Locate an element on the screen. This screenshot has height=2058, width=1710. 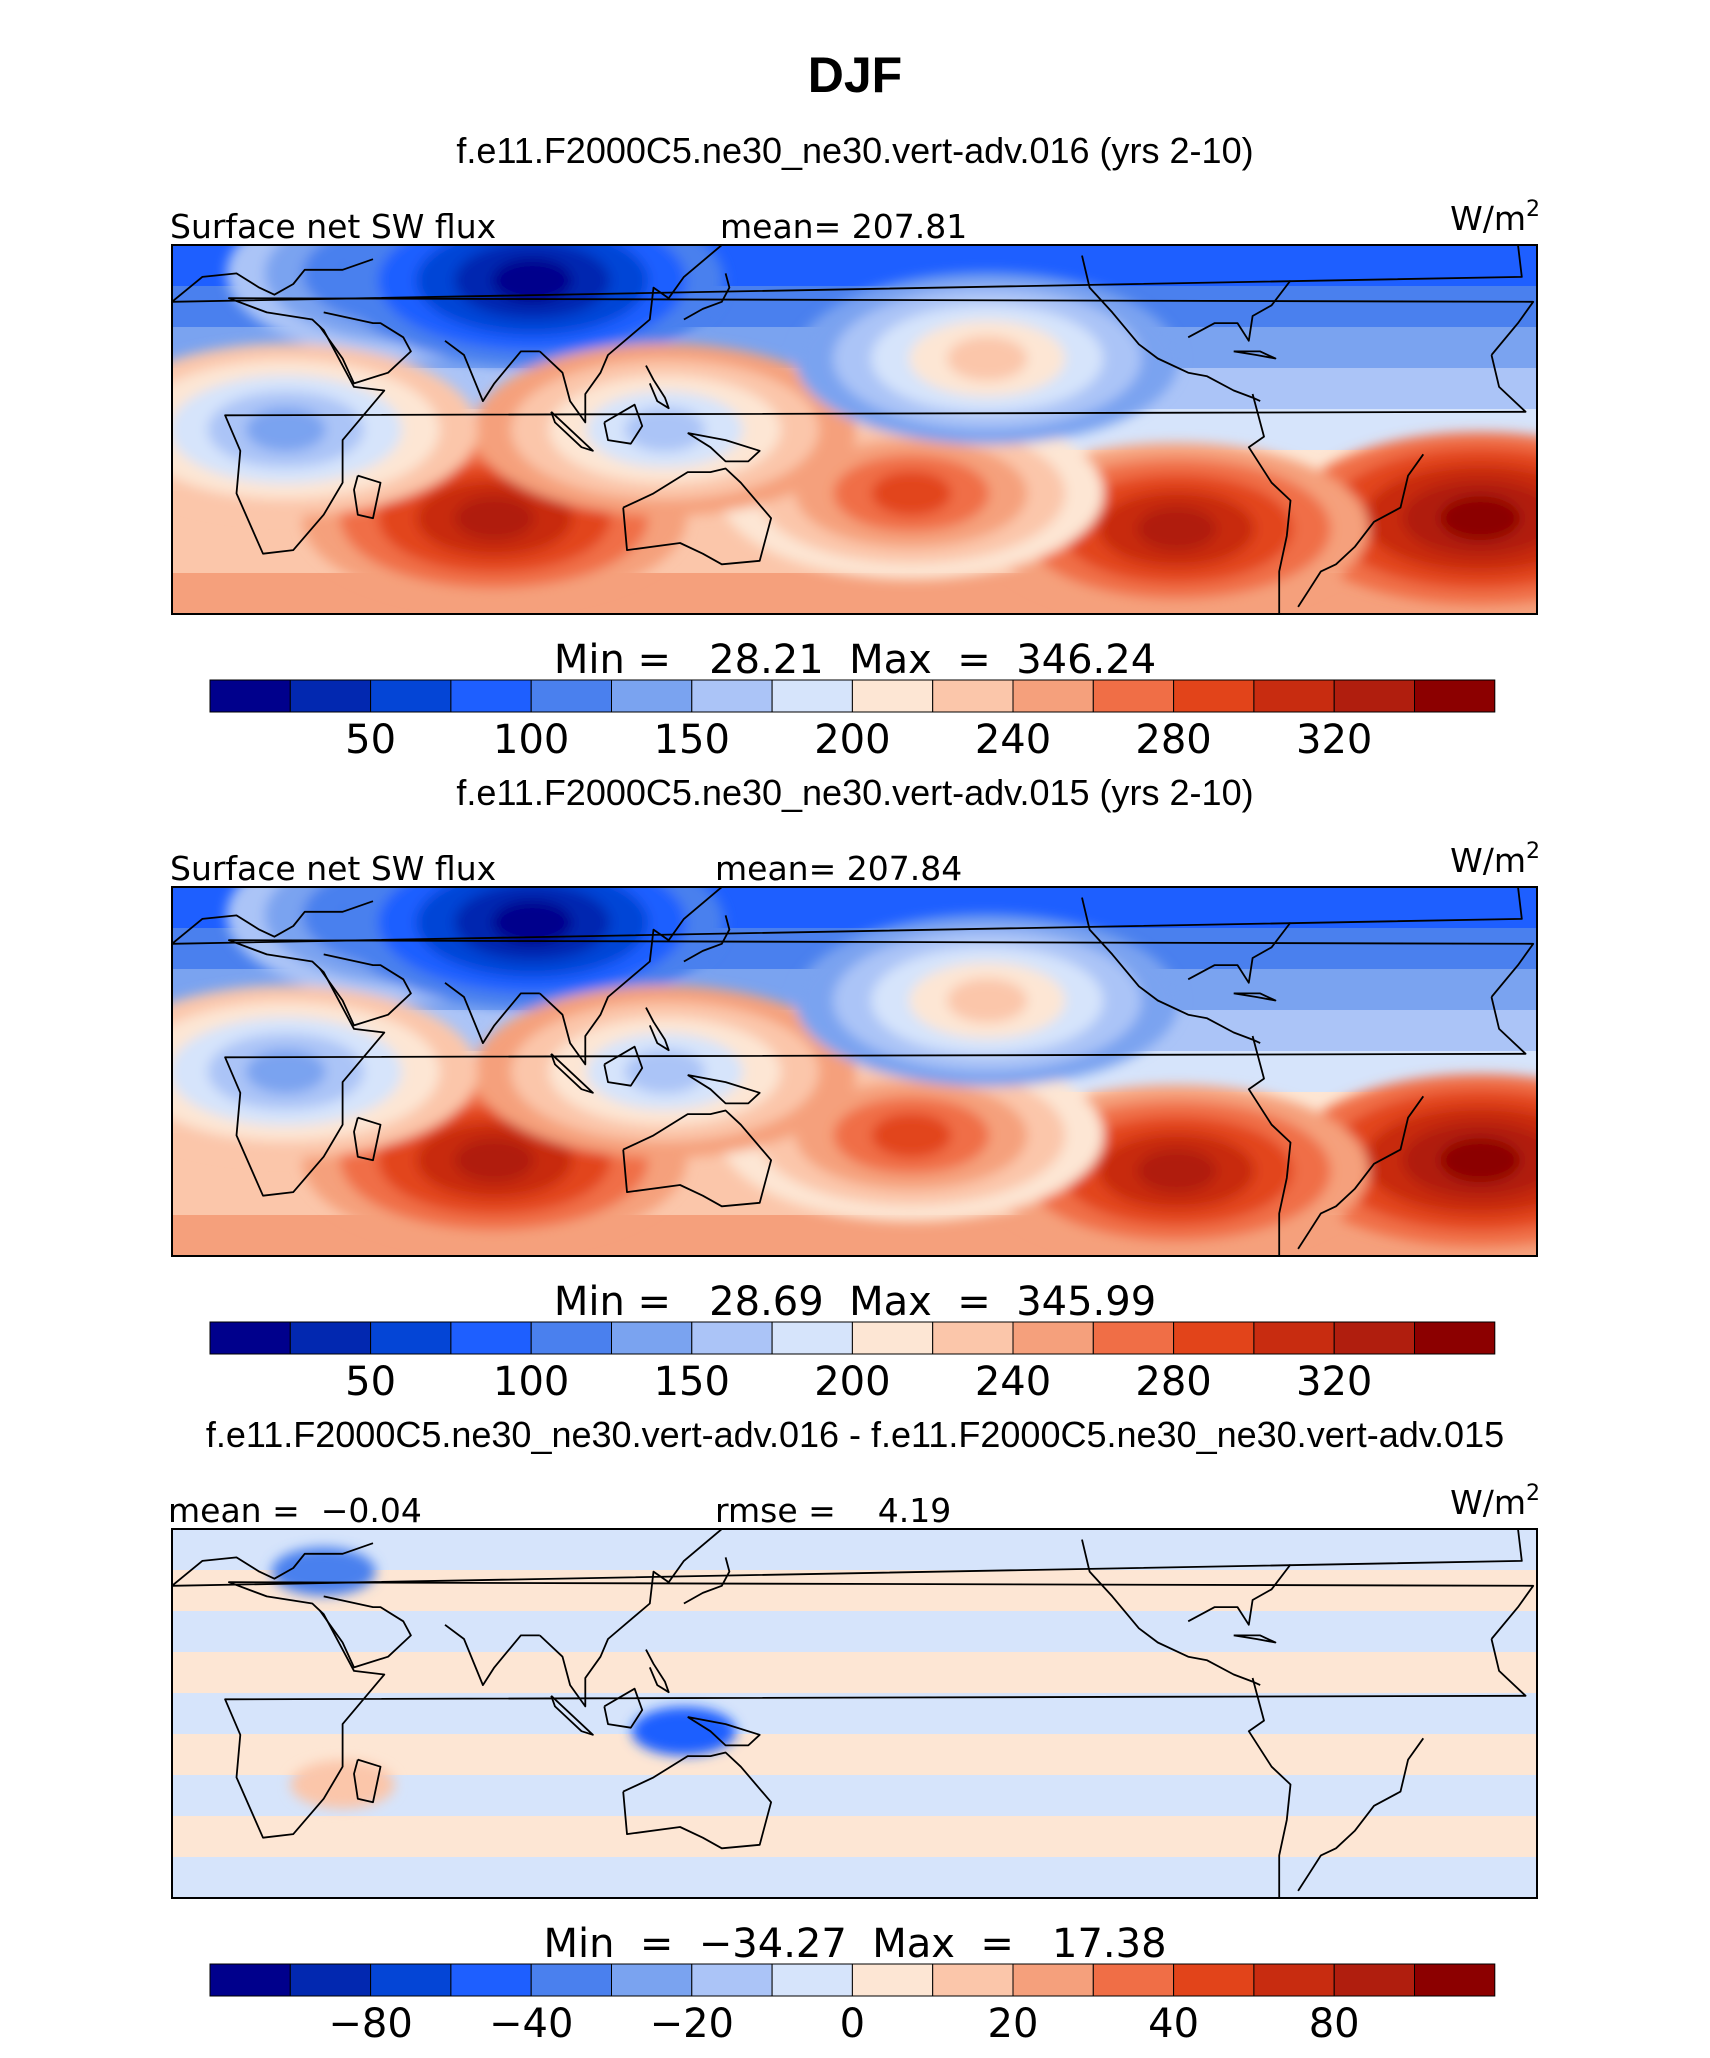
panel-1-variable-label: Surface net SW flux is located at coordinates (333, 226).